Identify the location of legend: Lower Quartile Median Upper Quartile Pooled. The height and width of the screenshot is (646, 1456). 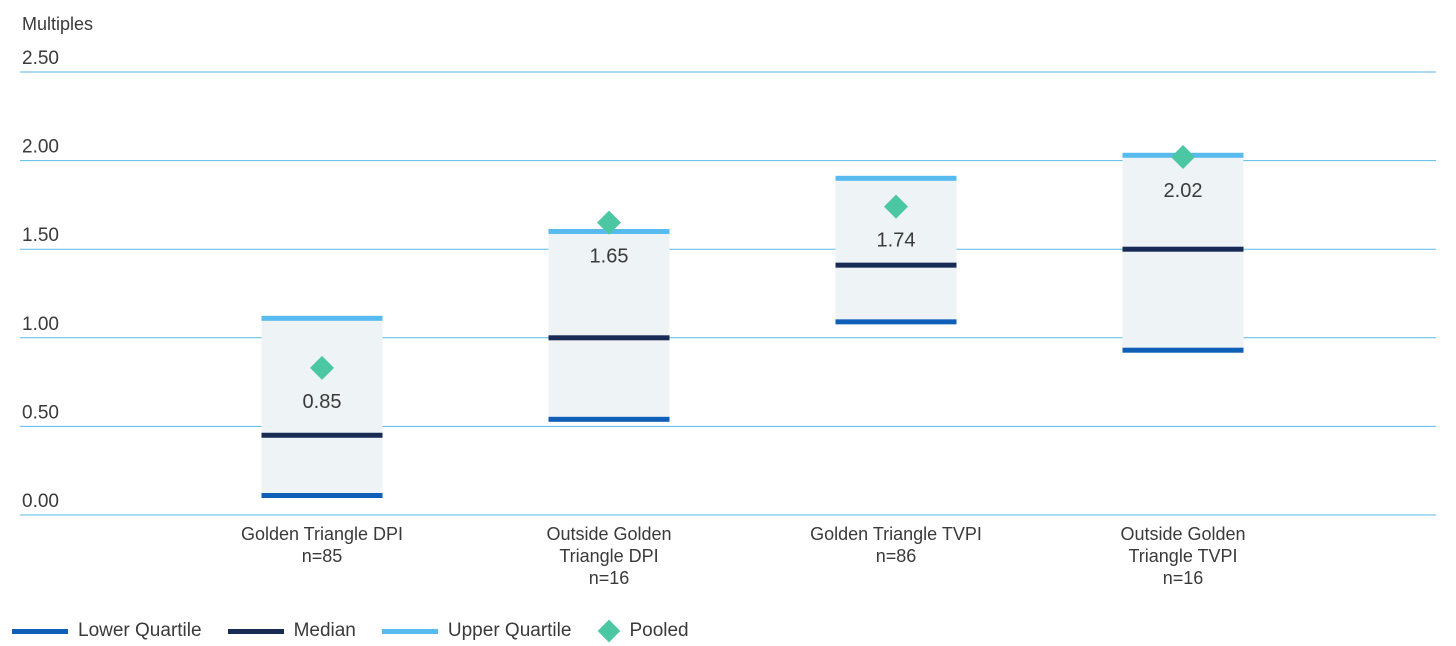
(363, 631).